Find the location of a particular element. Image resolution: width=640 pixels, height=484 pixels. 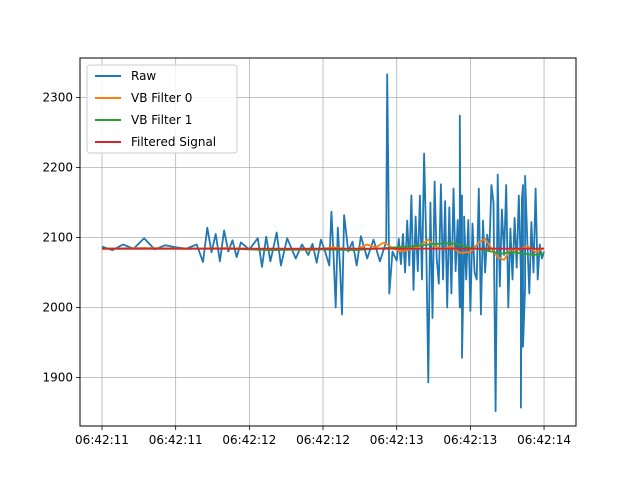

y-tick-label: 2300 is located at coordinates (57, 98).